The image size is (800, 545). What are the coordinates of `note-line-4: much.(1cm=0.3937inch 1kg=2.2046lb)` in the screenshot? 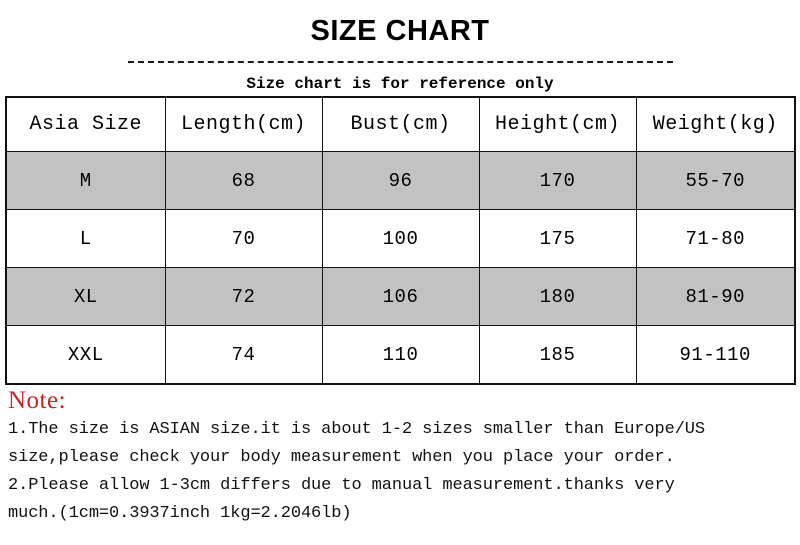 It's located at (180, 513).